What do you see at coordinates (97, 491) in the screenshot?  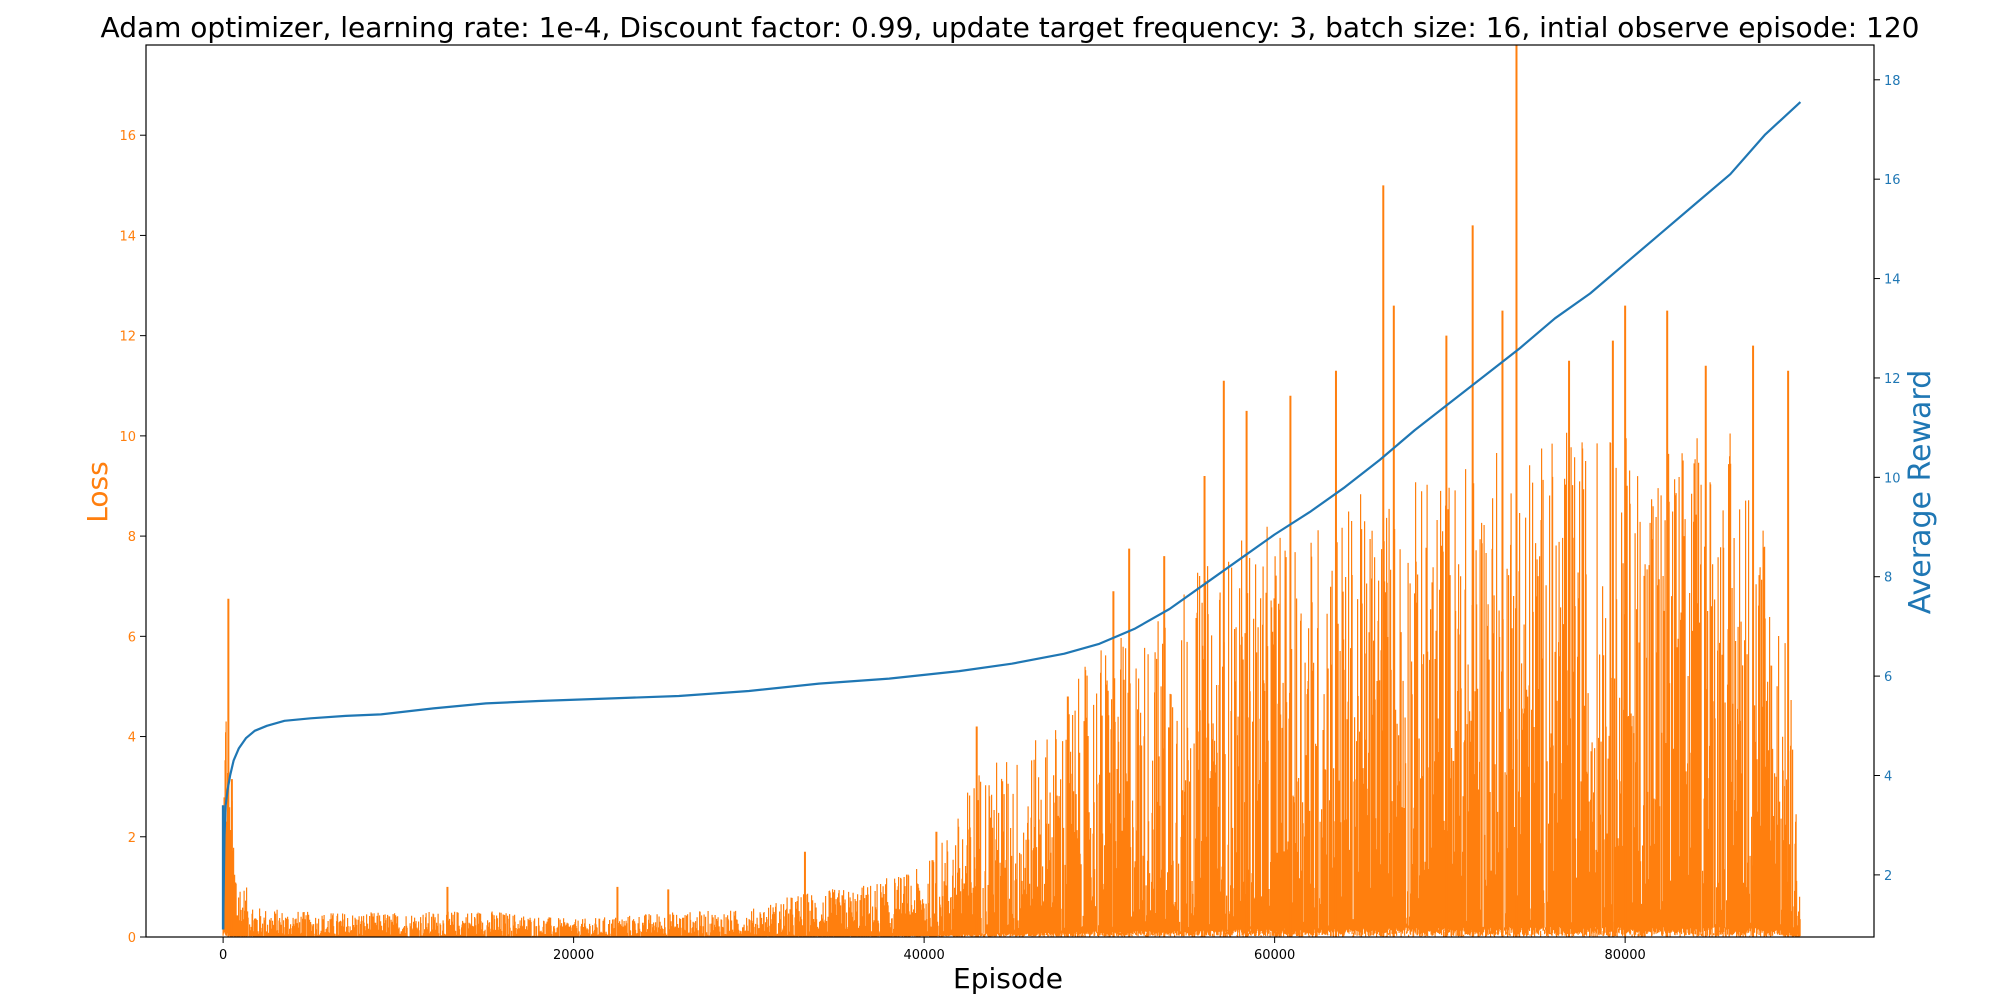 I see `y-axis-left-label: Loss` at bounding box center [97, 491].